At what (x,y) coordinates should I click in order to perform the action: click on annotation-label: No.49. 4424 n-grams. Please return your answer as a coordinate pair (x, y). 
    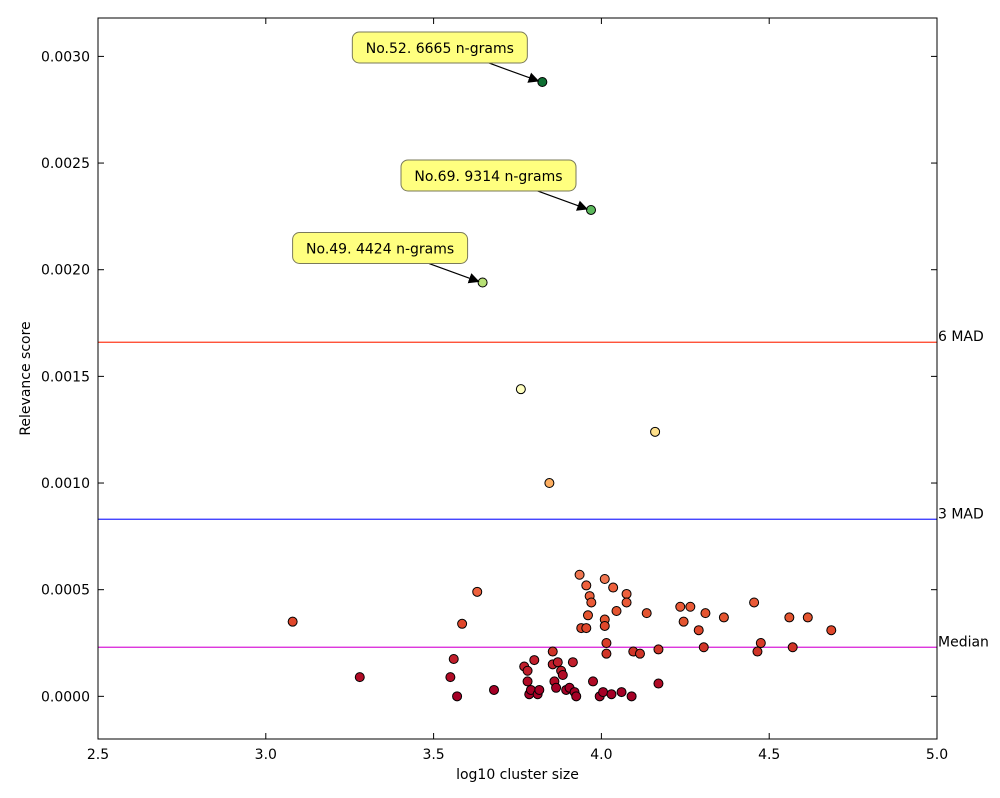
    Looking at the image, I should click on (380, 250).